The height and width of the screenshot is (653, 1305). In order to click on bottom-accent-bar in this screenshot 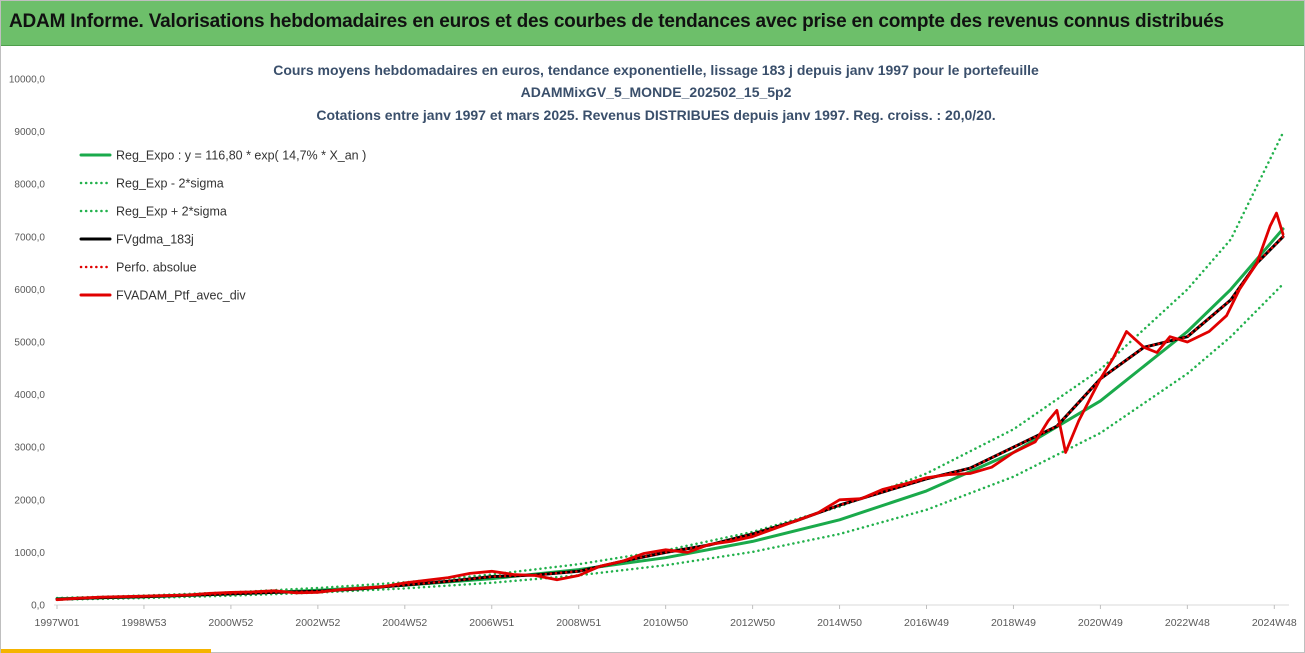, I will do `click(106, 651)`.